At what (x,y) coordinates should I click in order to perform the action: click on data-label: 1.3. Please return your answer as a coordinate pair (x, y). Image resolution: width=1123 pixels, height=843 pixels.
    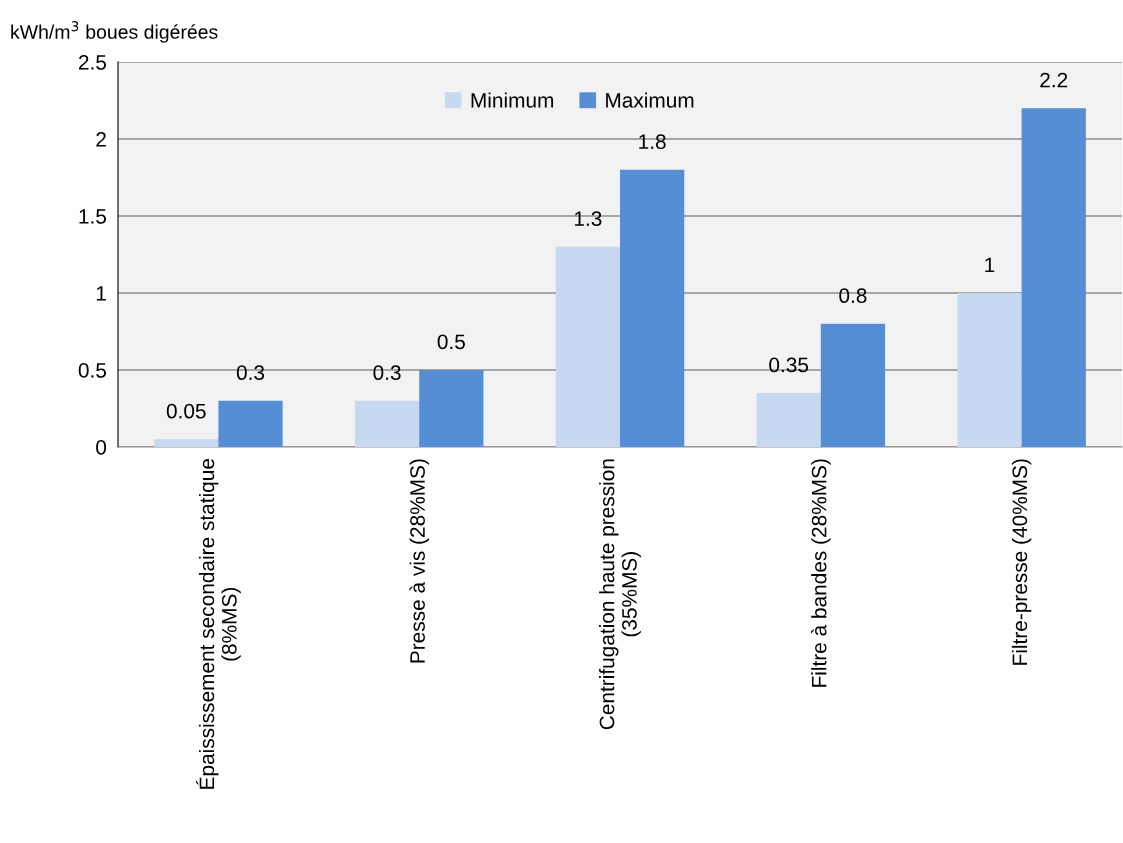
    Looking at the image, I should click on (588, 219).